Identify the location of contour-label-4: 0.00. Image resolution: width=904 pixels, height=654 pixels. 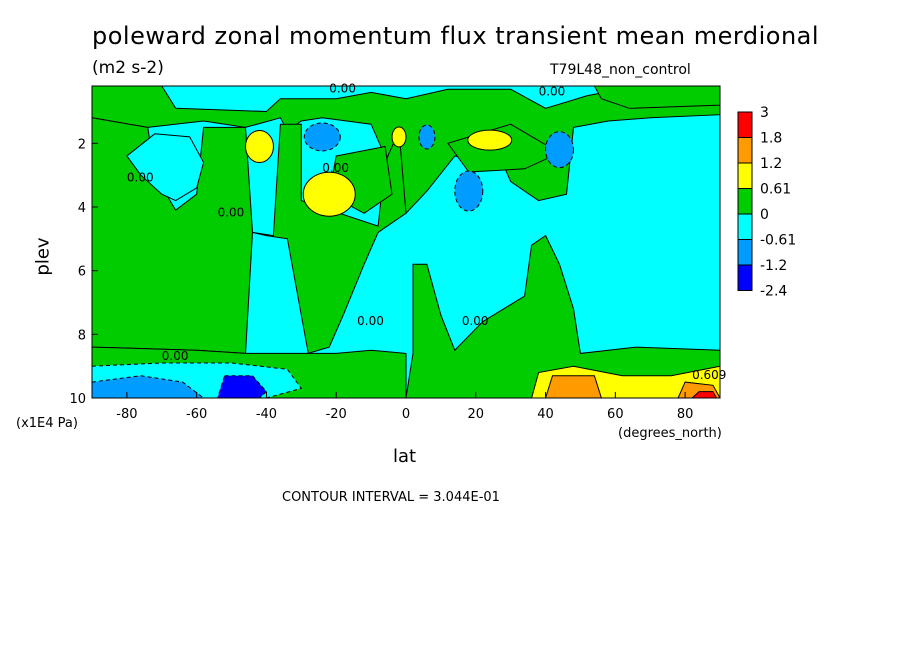
(370, 321).